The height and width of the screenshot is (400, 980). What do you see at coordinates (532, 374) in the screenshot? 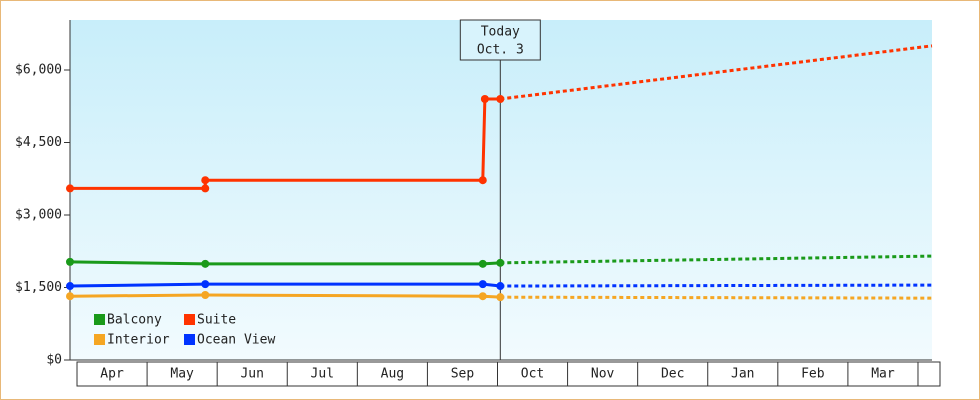
I see `x-tick-label: Oct` at bounding box center [532, 374].